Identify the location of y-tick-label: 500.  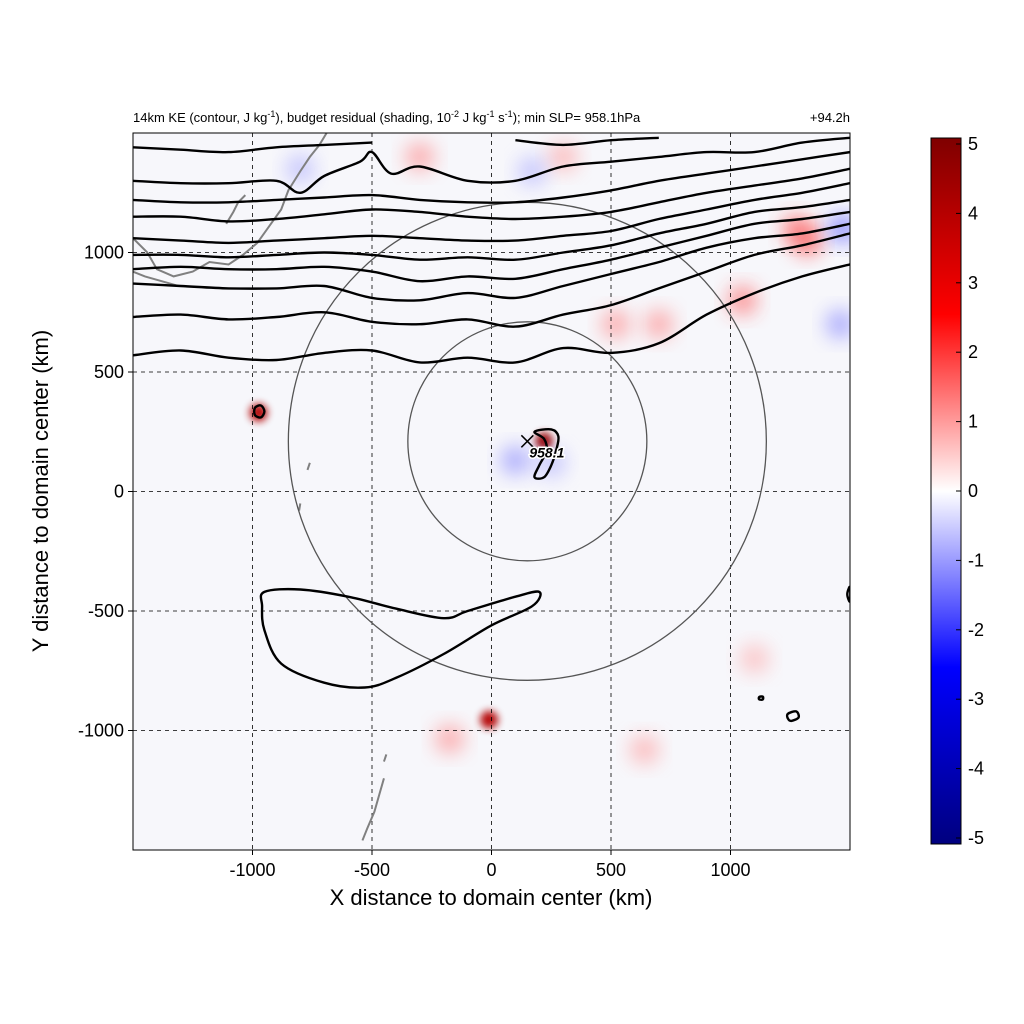
(109, 372).